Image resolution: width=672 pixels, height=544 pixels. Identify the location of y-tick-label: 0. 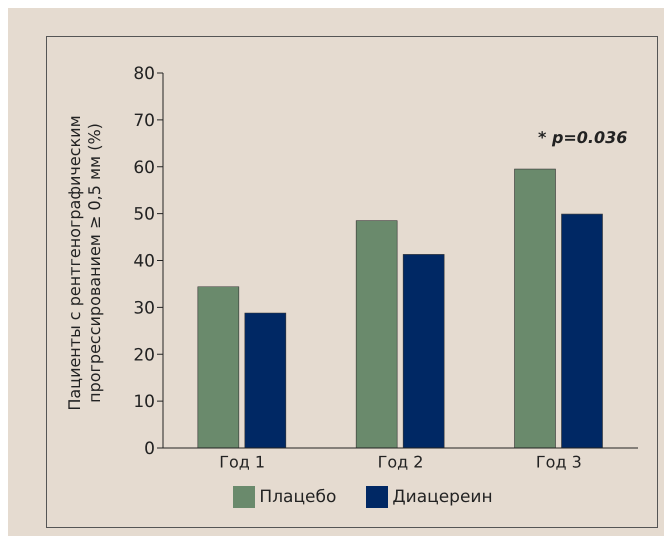
(149, 449).